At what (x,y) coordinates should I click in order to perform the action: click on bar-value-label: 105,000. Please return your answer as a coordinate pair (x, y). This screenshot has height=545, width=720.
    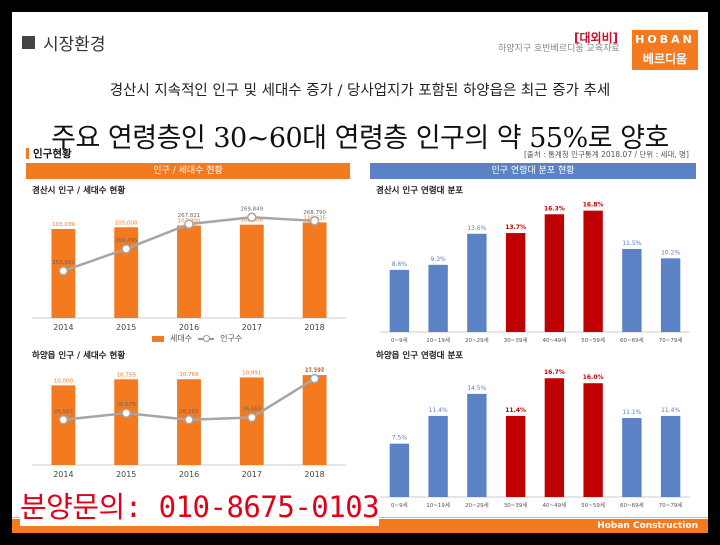
    Looking at the image, I should click on (126, 223).